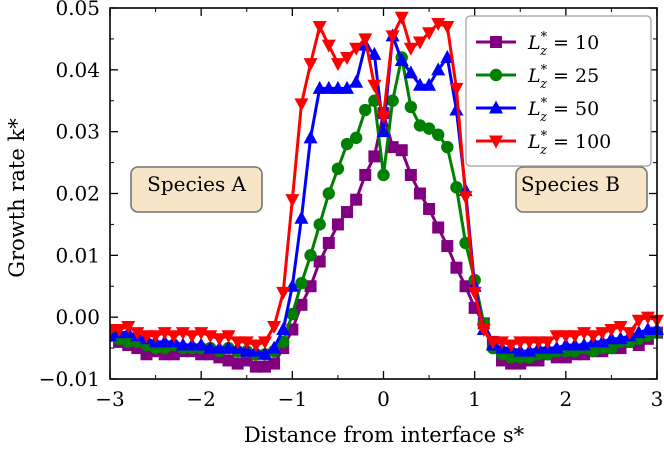 The width and height of the screenshot is (664, 451). I want to click on legend-label: L* z = 50, so click(563, 110).